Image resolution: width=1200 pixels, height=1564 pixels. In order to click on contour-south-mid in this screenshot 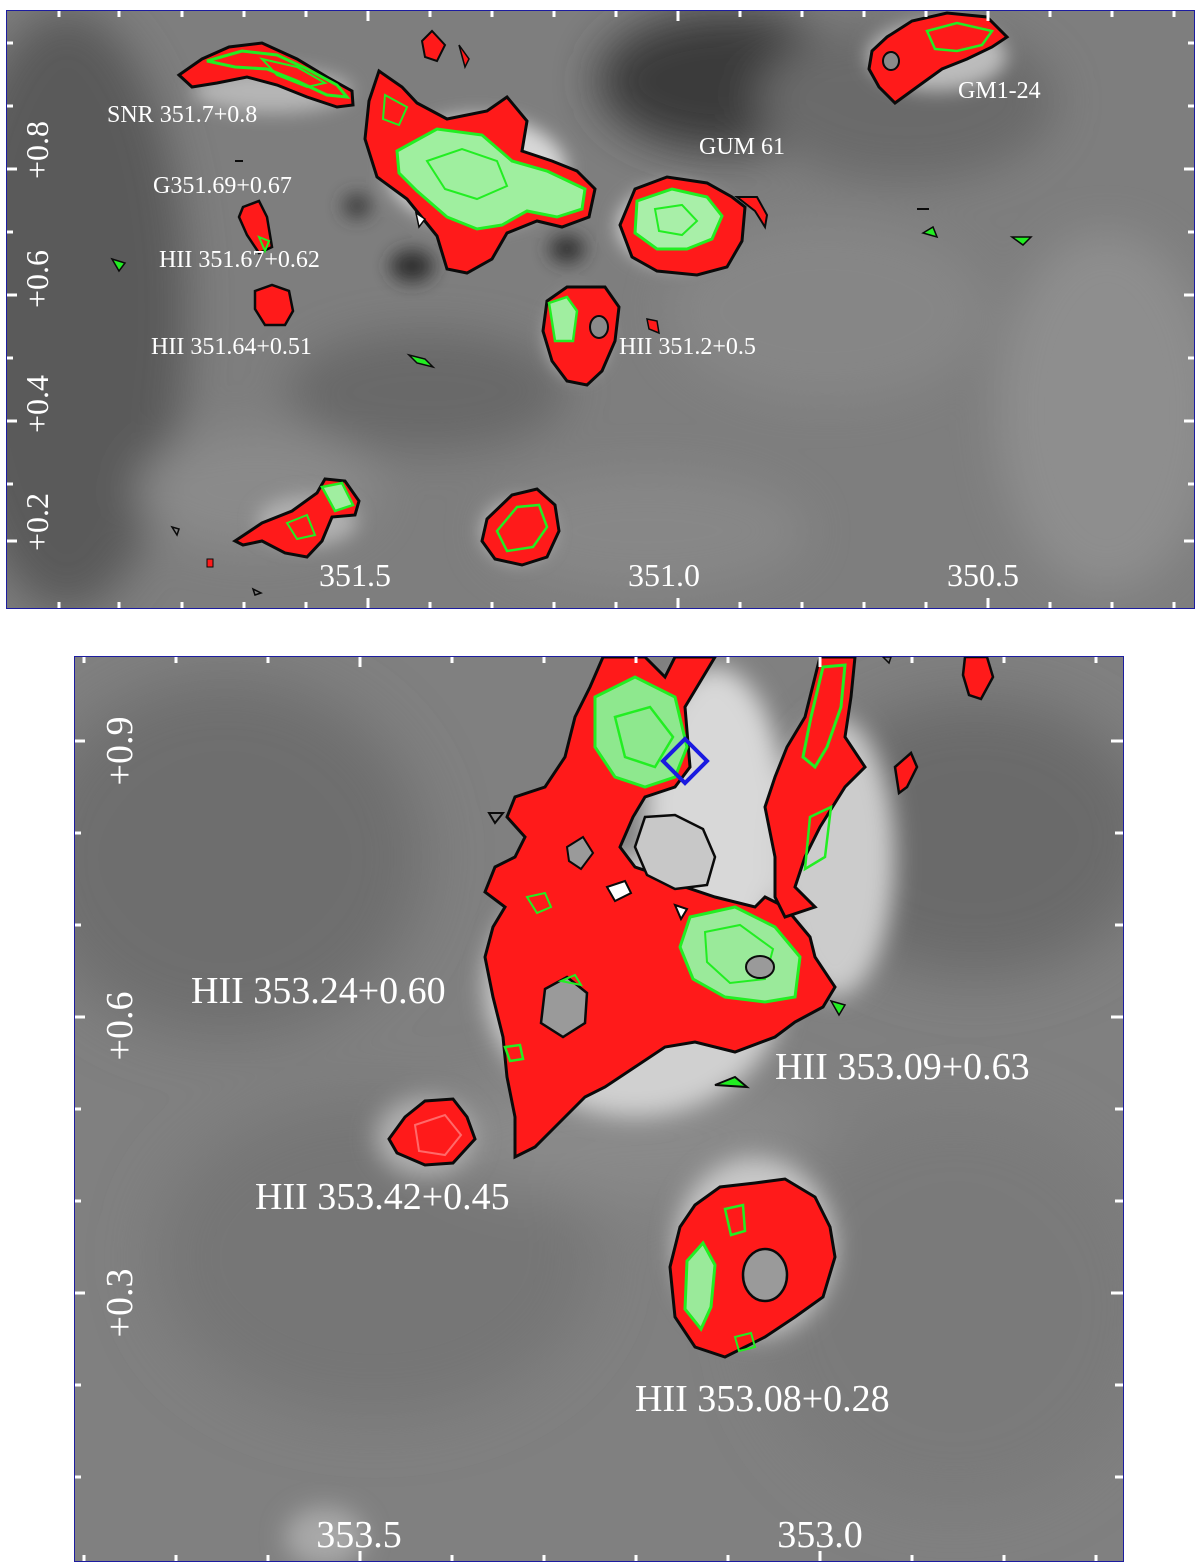, I will do `click(520, 527)`.